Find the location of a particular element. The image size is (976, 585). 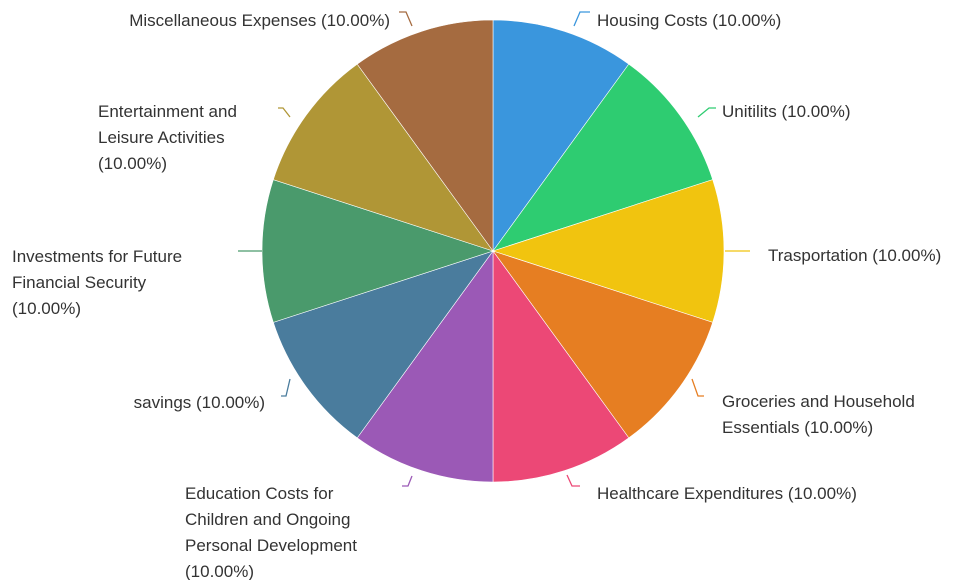

slice-label-line: Healthcare Expenditures (10.00%) is located at coordinates (727, 493).